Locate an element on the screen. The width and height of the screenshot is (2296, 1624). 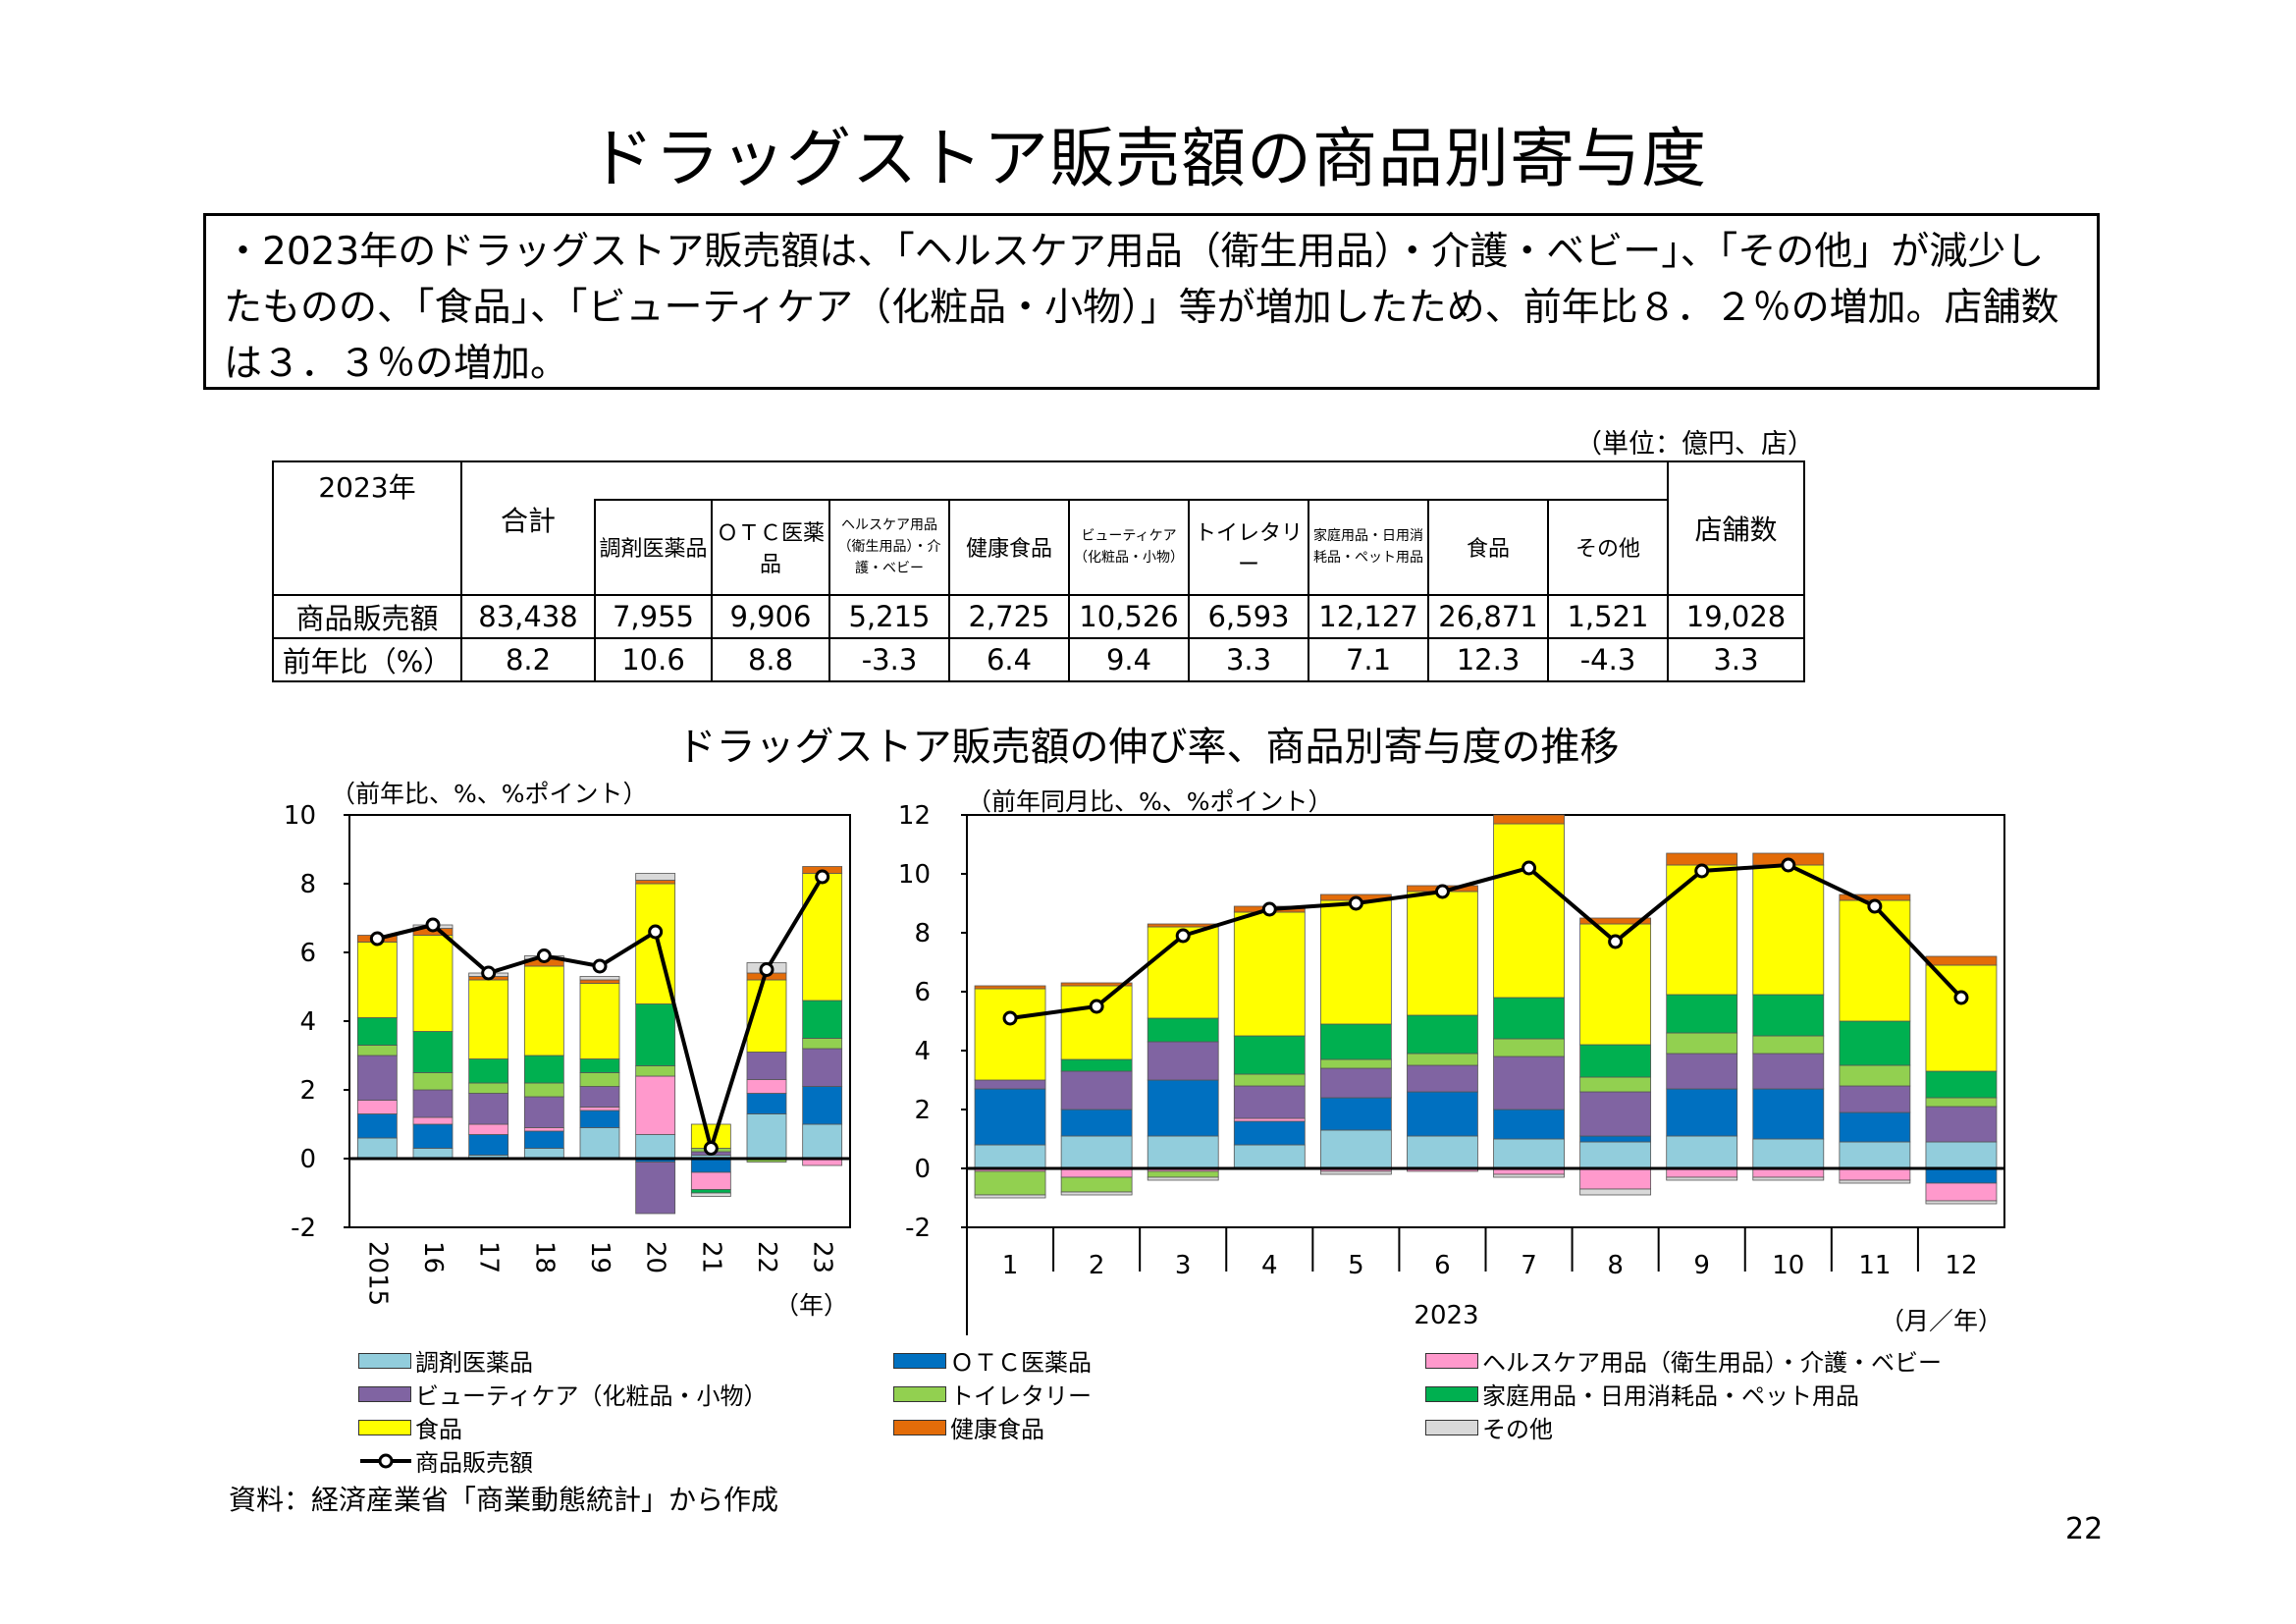
cell: 83,438 is located at coordinates (528, 616).